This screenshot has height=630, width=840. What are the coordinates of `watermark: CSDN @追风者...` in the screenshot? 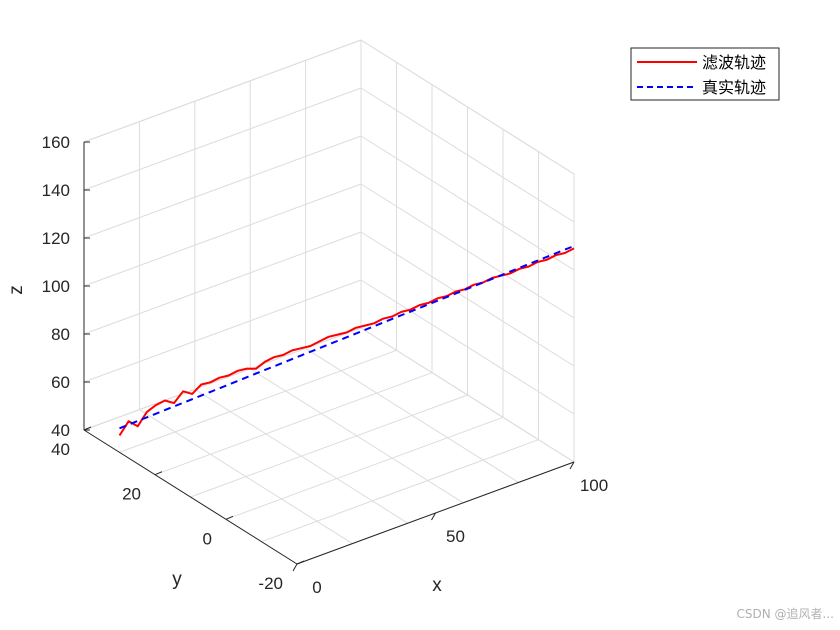 It's located at (785, 613).